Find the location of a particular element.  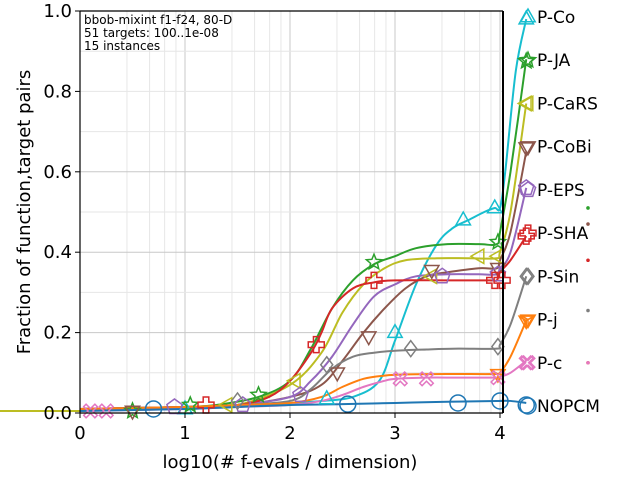

legend-marker-NOPCM is located at coordinates (528, 406).